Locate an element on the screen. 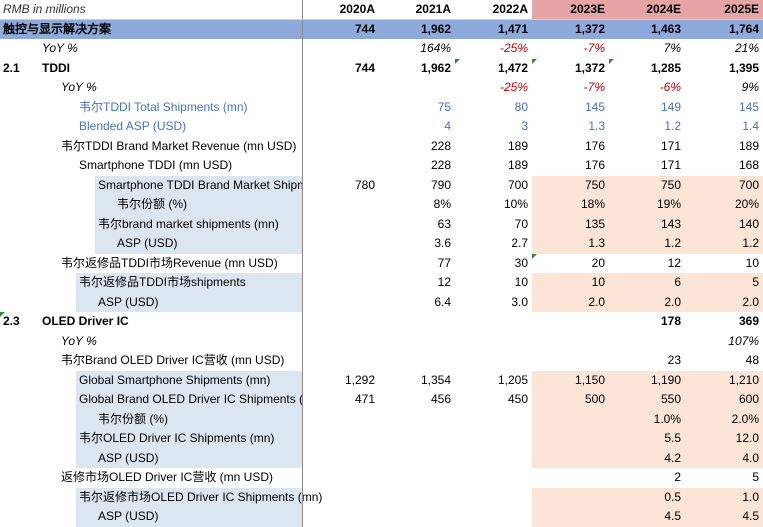  table-cell: 450 is located at coordinates (517, 399).